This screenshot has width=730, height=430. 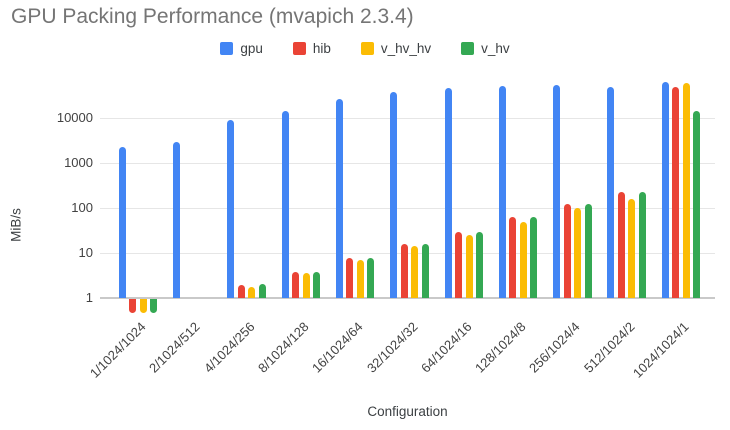 I want to click on legend-label: v_hv_hv, so click(x=406, y=48).